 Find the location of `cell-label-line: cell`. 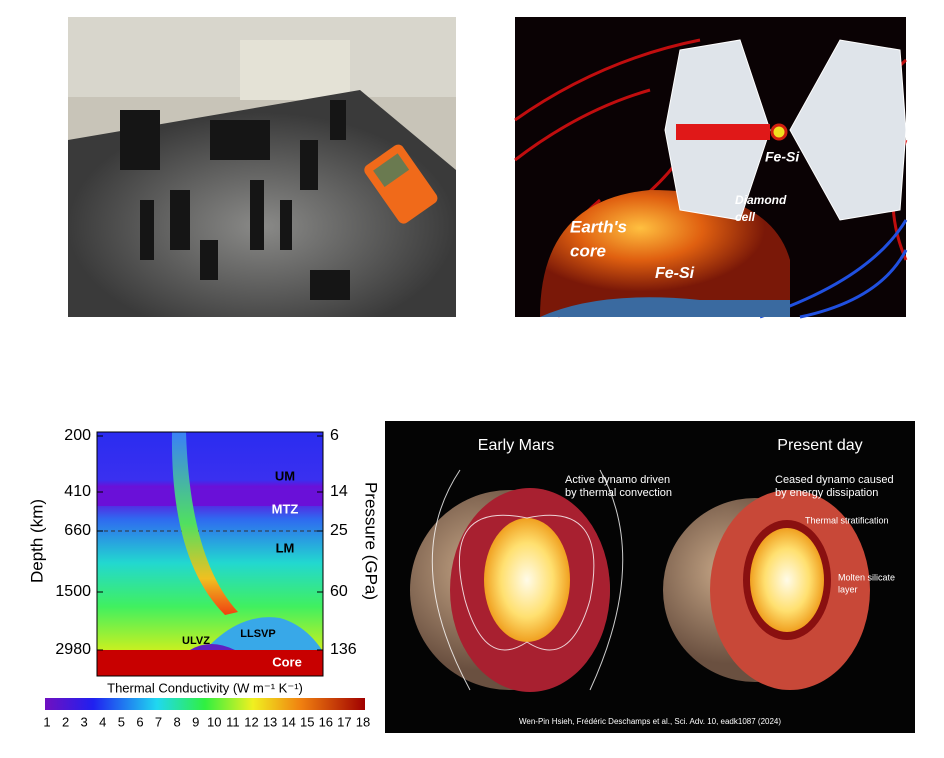

cell-label-line: cell is located at coordinates (745, 217).